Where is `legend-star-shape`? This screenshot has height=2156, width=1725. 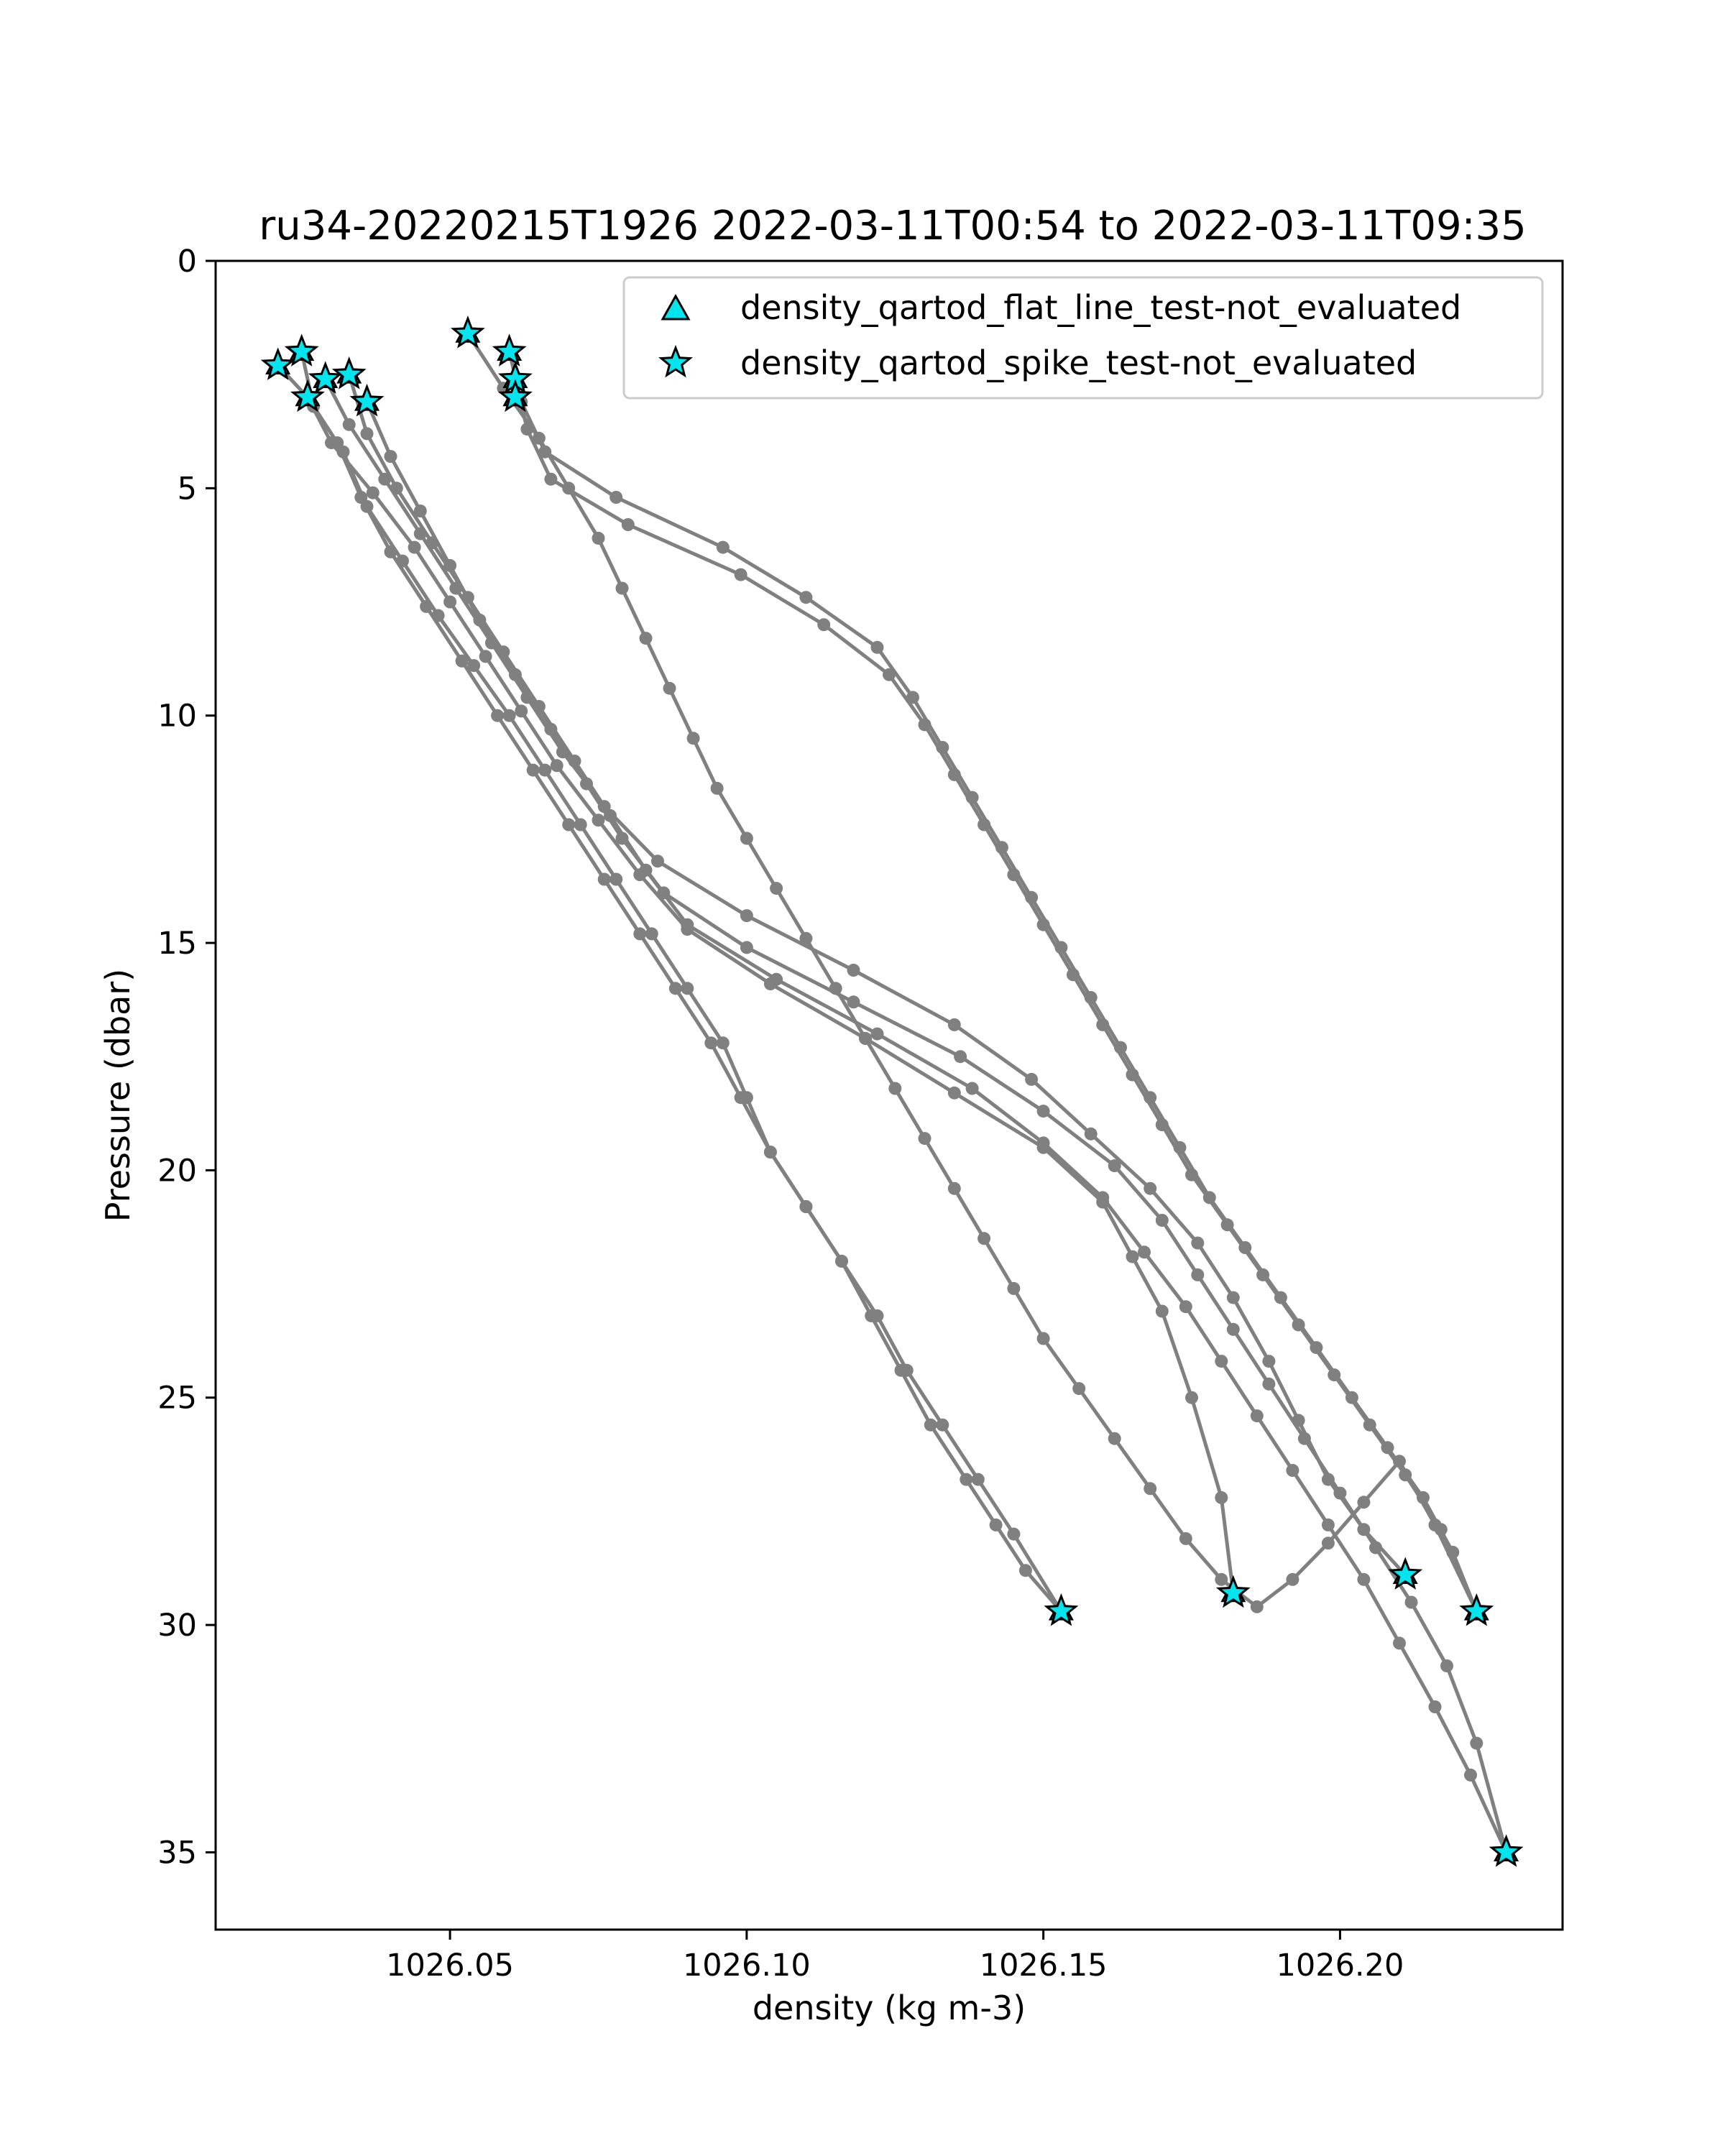
legend-star-shape is located at coordinates (675, 361).